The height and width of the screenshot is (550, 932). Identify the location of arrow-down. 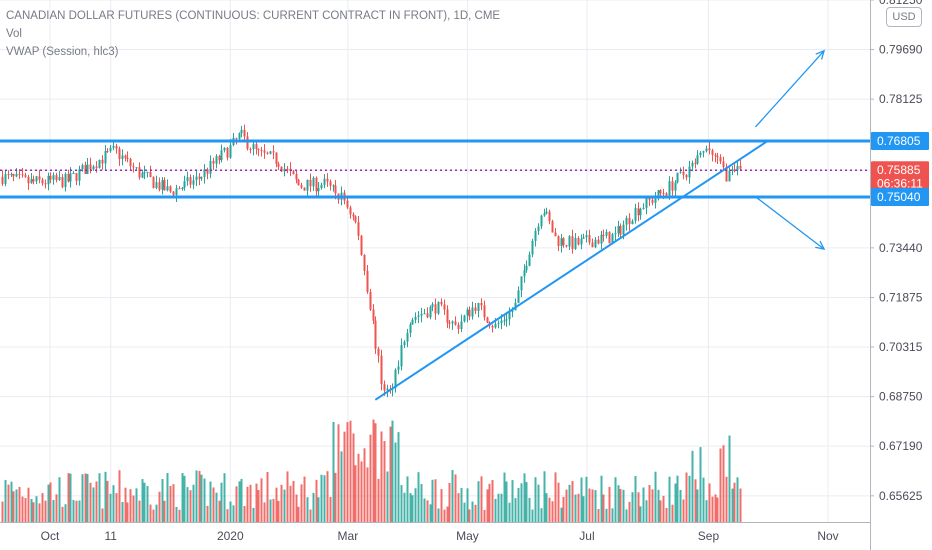
(790, 223).